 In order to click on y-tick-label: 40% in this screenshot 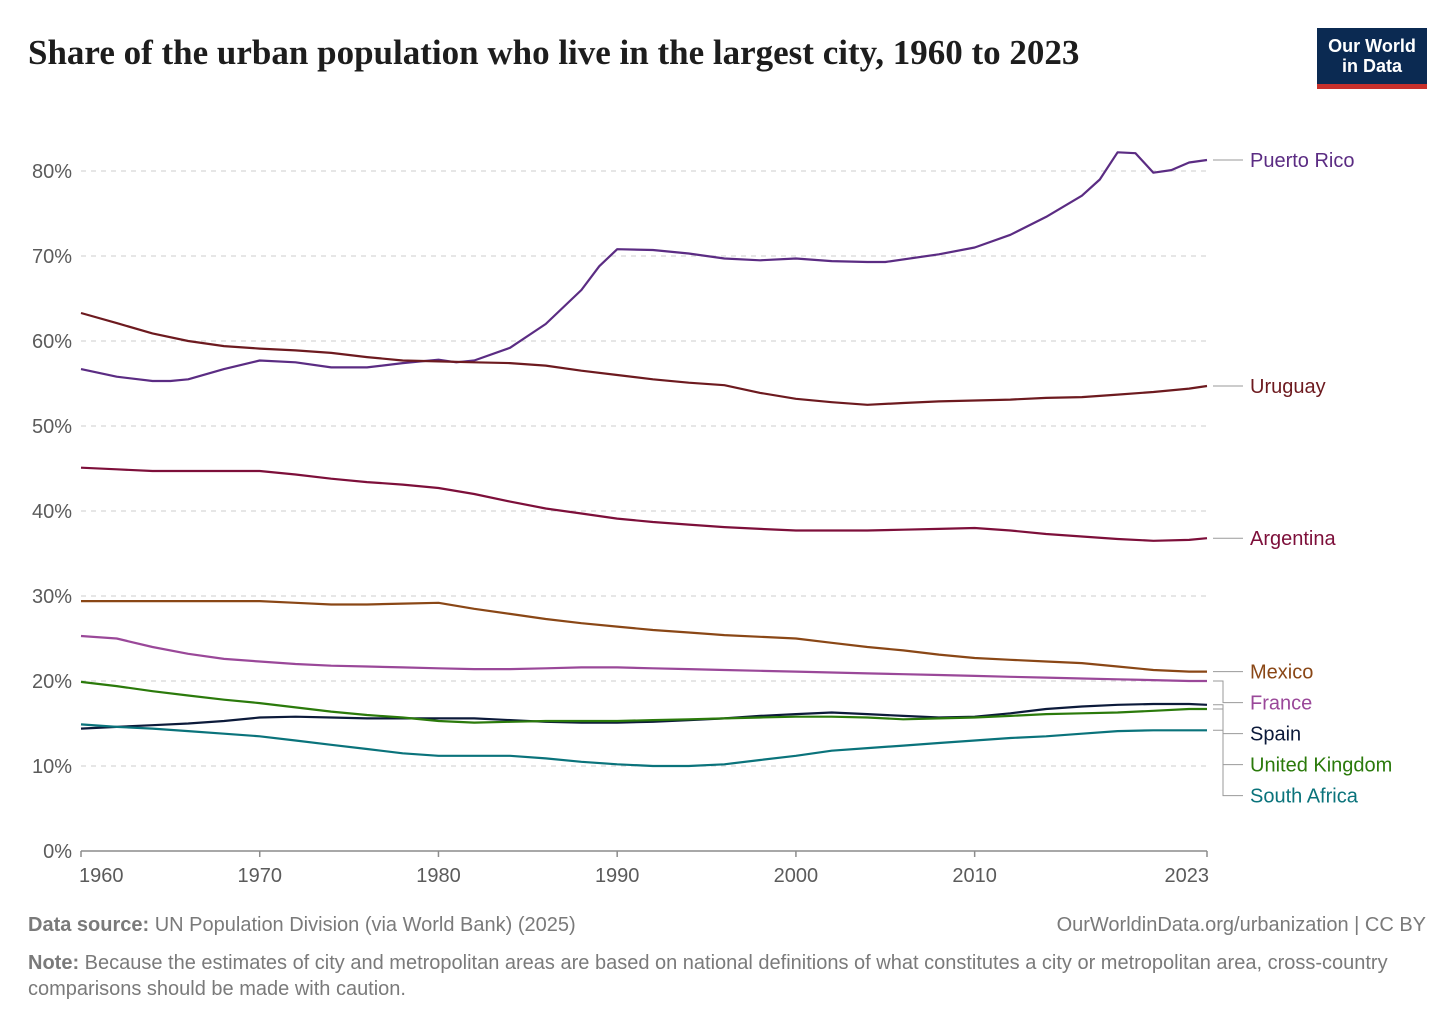, I will do `click(52, 512)`.